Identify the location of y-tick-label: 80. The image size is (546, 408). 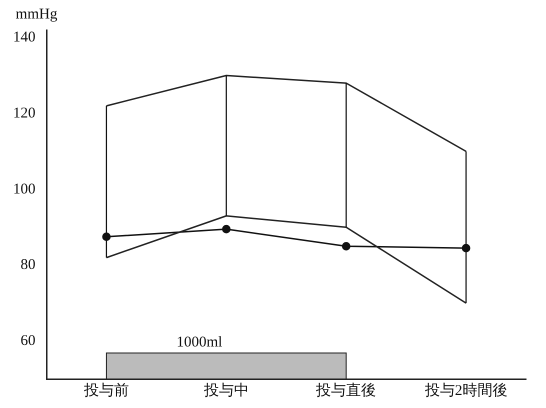
(28, 265).